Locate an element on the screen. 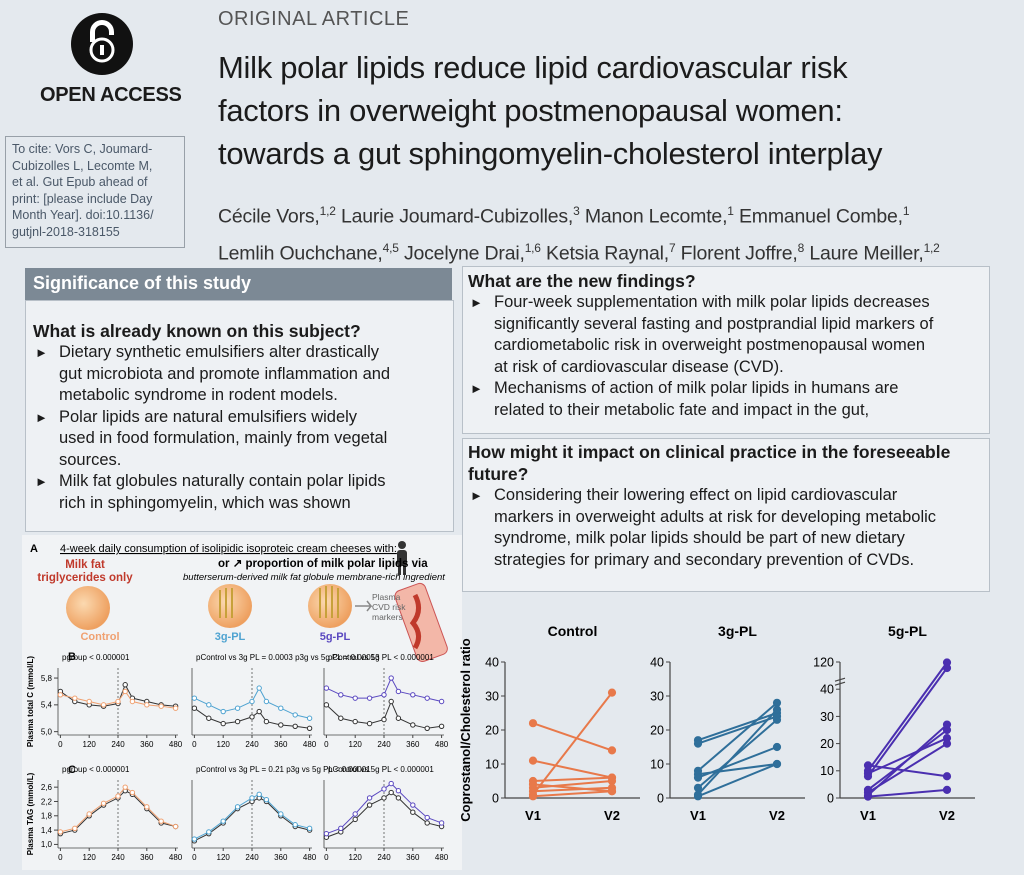 This screenshot has width=1024, height=875. group-label: Control is located at coordinates (99, 637).